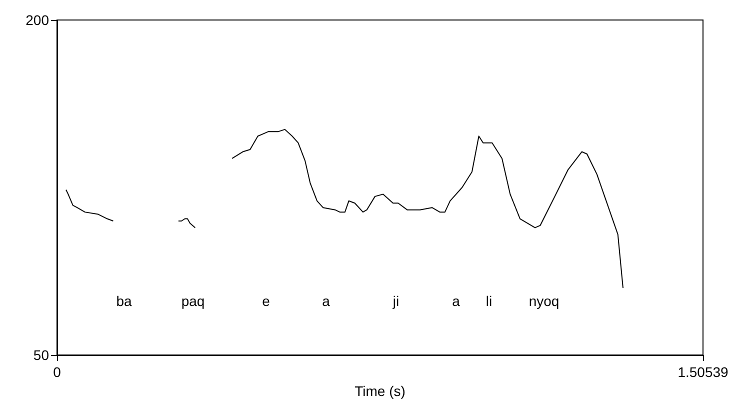 The height and width of the screenshot is (420, 735). I want to click on annotation: paq, so click(193, 301).